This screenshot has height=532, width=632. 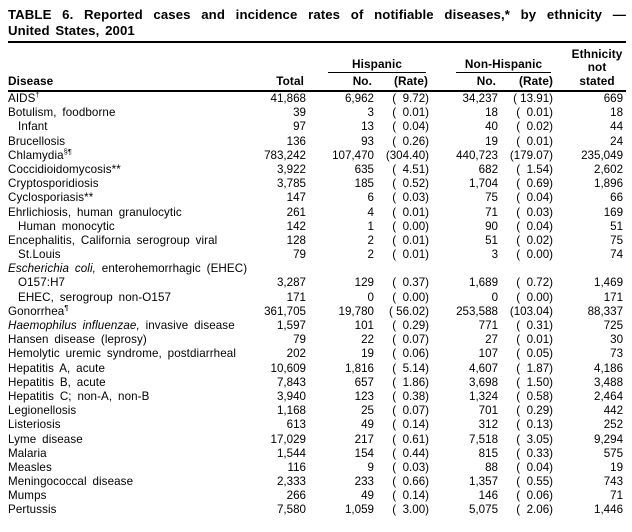 I want to click on nonhispanic-count: 1,324, so click(x=484, y=396).